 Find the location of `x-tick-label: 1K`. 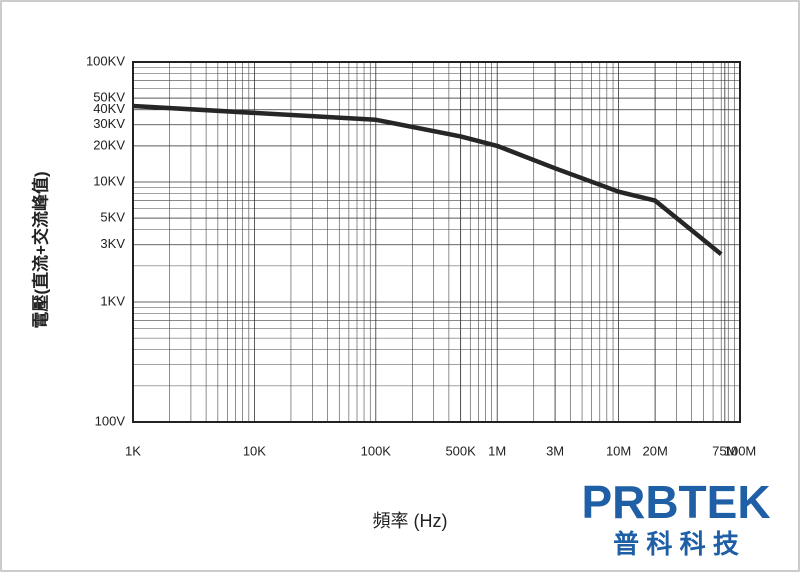

x-tick-label: 1K is located at coordinates (133, 450).